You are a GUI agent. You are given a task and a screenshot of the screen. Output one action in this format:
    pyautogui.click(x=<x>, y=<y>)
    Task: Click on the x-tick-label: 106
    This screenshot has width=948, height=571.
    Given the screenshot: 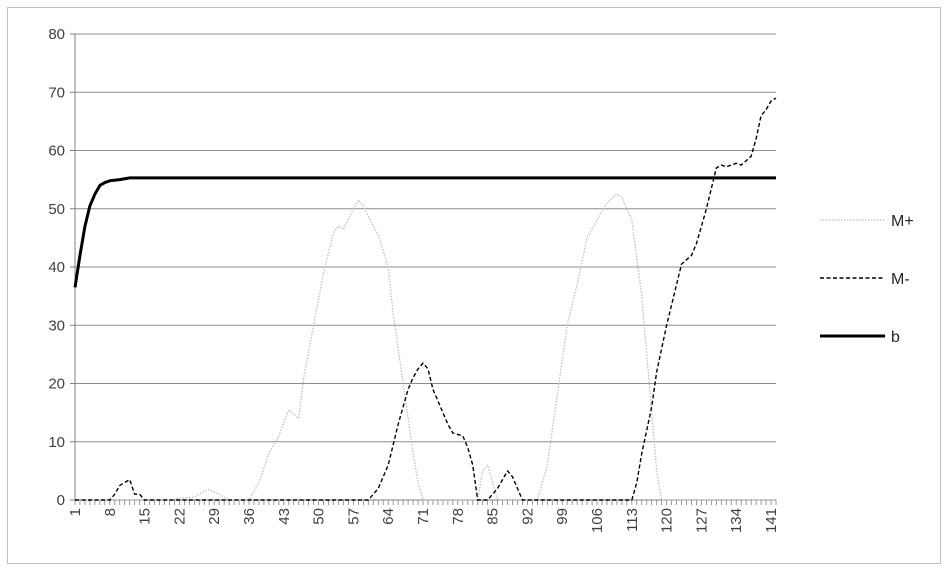 What is the action you would take?
    pyautogui.click(x=597, y=520)
    